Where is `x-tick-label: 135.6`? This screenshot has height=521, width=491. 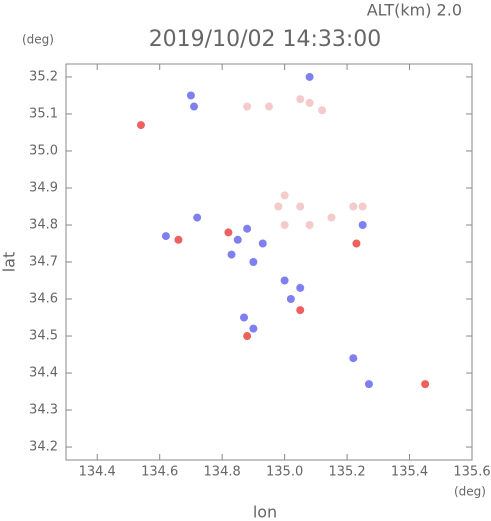
x-tick-label: 135.6 is located at coordinates (471, 472).